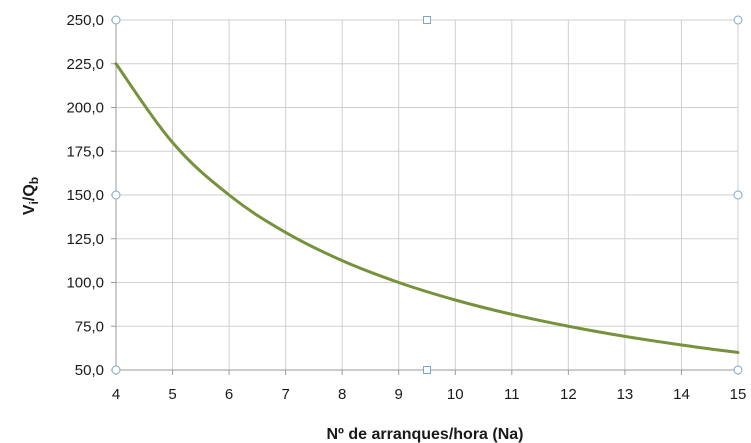 The height and width of the screenshot is (443, 751). I want to click on x-axis-title: Nº de arranques/hora (Na), so click(425, 434).